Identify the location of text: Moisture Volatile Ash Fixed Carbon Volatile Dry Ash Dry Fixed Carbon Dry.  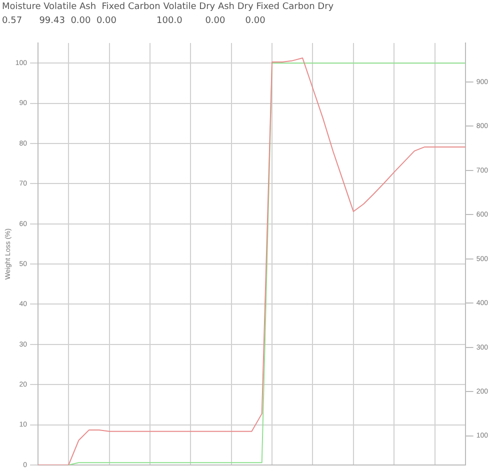
(168, 7).